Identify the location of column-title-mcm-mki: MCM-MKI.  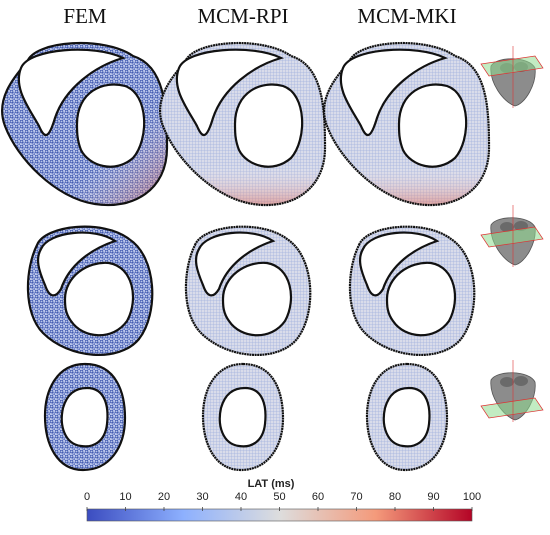
(407, 16).